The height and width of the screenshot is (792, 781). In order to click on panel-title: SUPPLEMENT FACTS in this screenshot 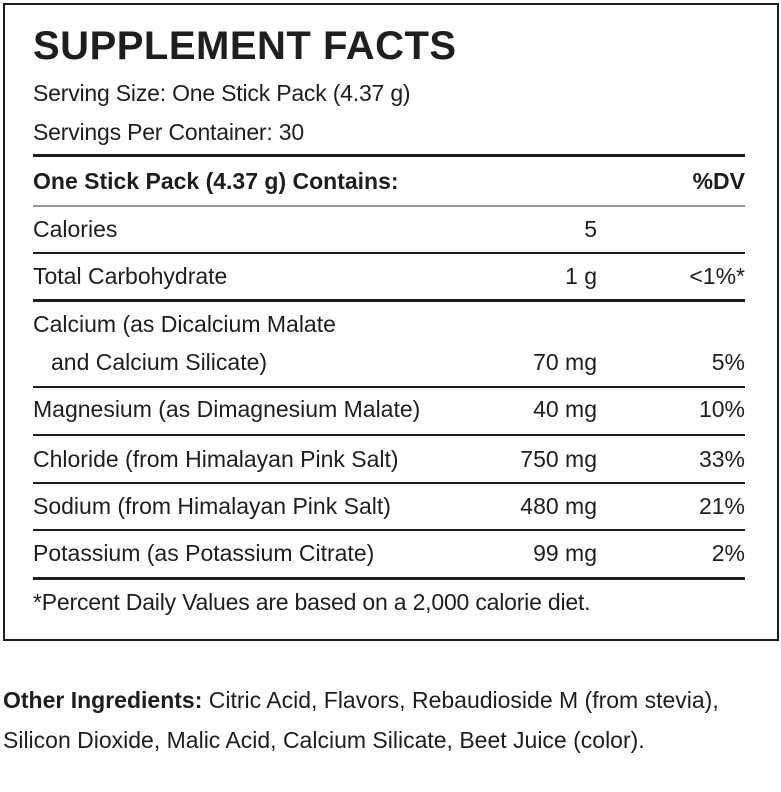, I will do `click(245, 46)`.